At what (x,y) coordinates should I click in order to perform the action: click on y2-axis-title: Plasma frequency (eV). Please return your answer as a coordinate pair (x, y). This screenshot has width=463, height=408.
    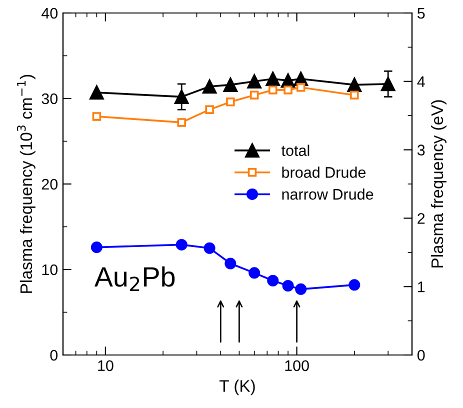
    Looking at the image, I should click on (438, 184).